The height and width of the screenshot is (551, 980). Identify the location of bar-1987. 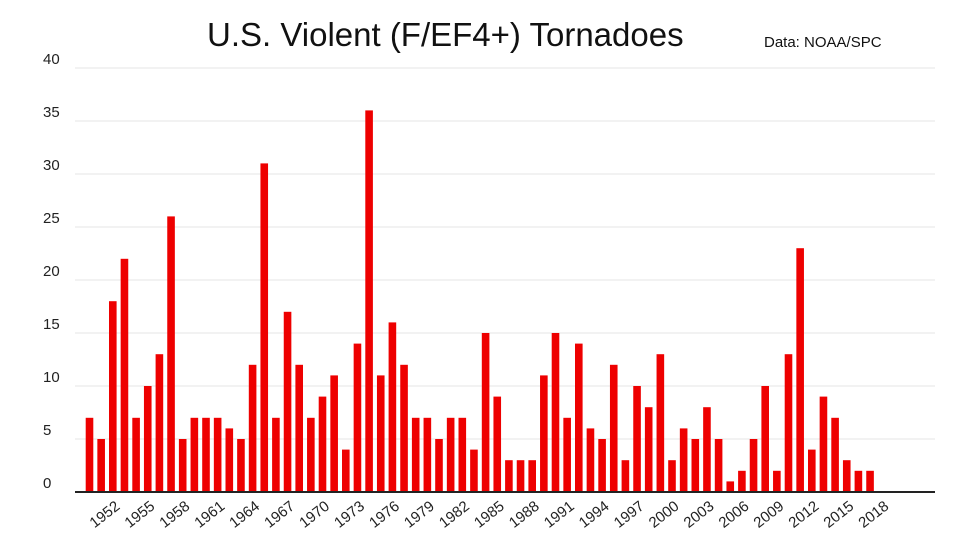
(520, 476).